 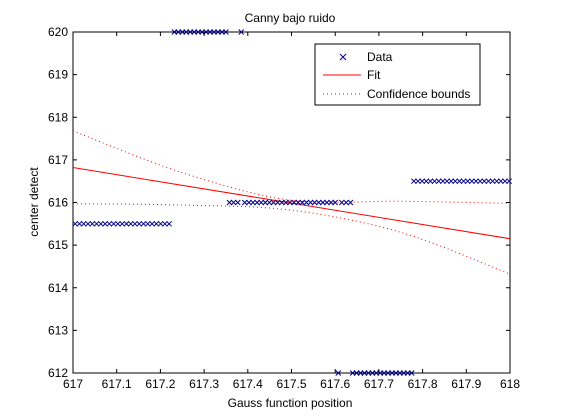 What do you see at coordinates (466, 384) in the screenshot?
I see `x-tick-label: 617.9` at bounding box center [466, 384].